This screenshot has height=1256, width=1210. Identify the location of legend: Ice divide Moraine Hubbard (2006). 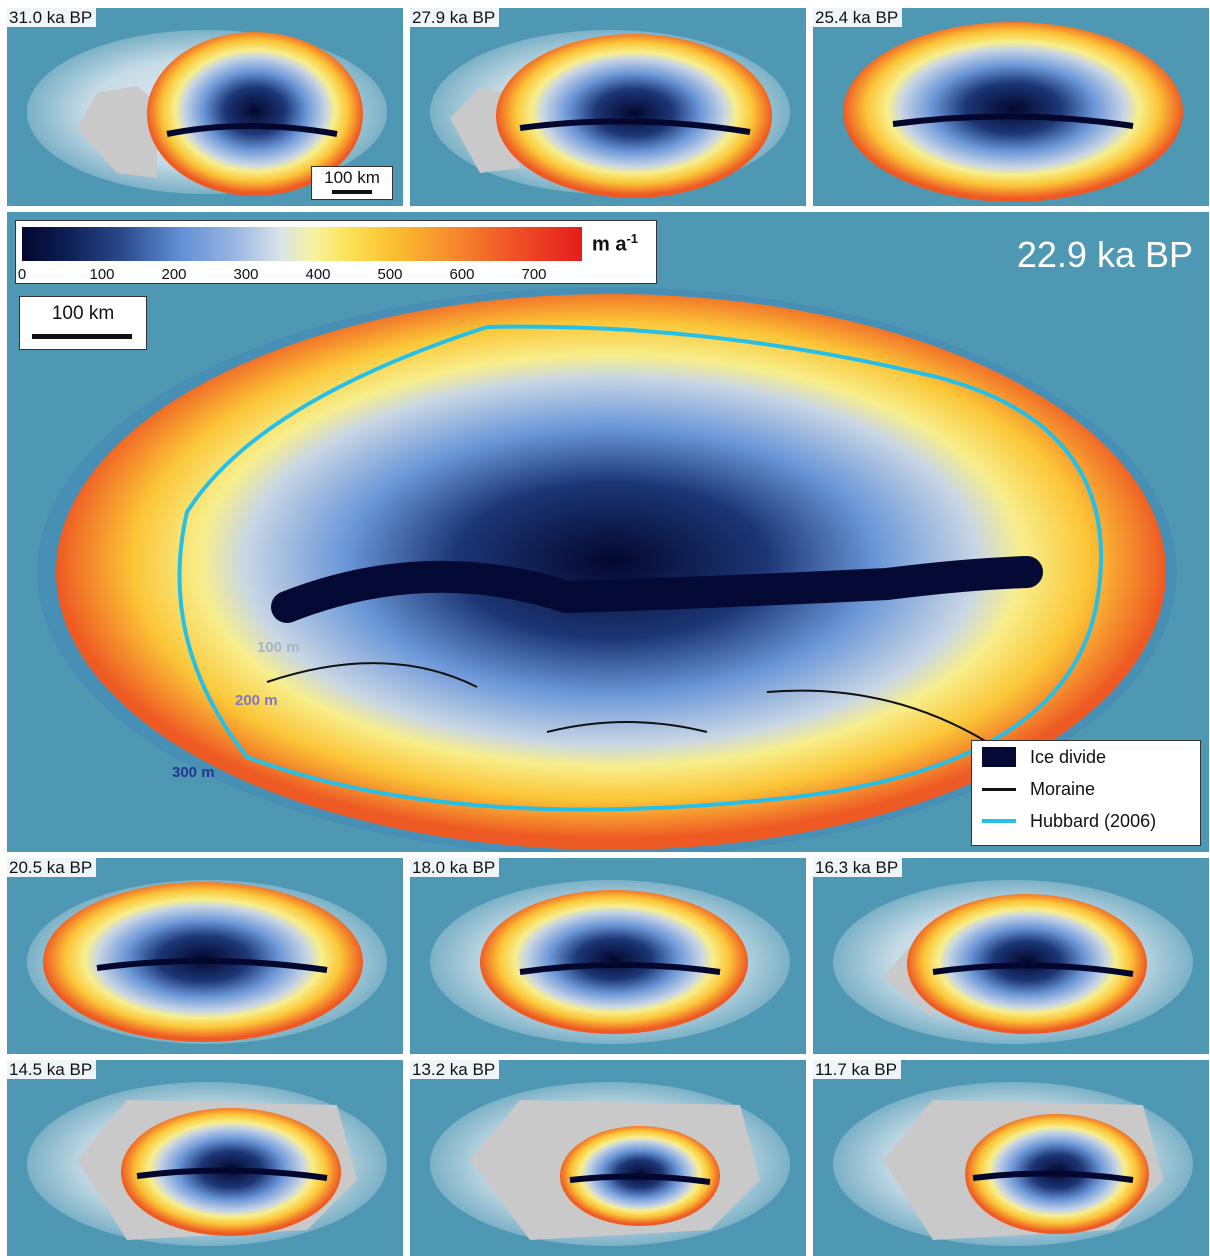
(1086, 793).